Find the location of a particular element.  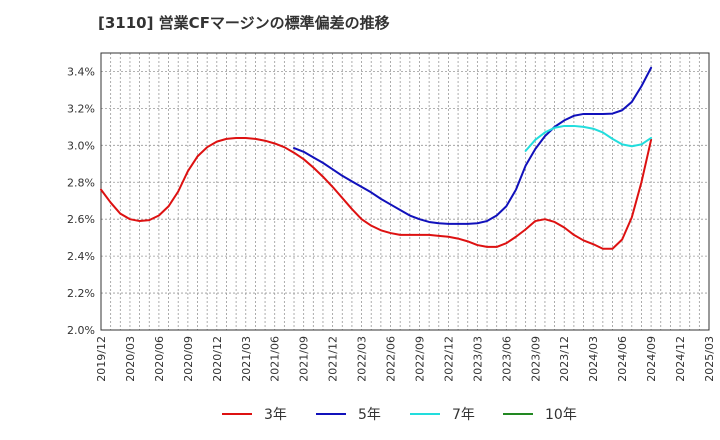

x-tick-label: 2024/09 is located at coordinates (651, 359).